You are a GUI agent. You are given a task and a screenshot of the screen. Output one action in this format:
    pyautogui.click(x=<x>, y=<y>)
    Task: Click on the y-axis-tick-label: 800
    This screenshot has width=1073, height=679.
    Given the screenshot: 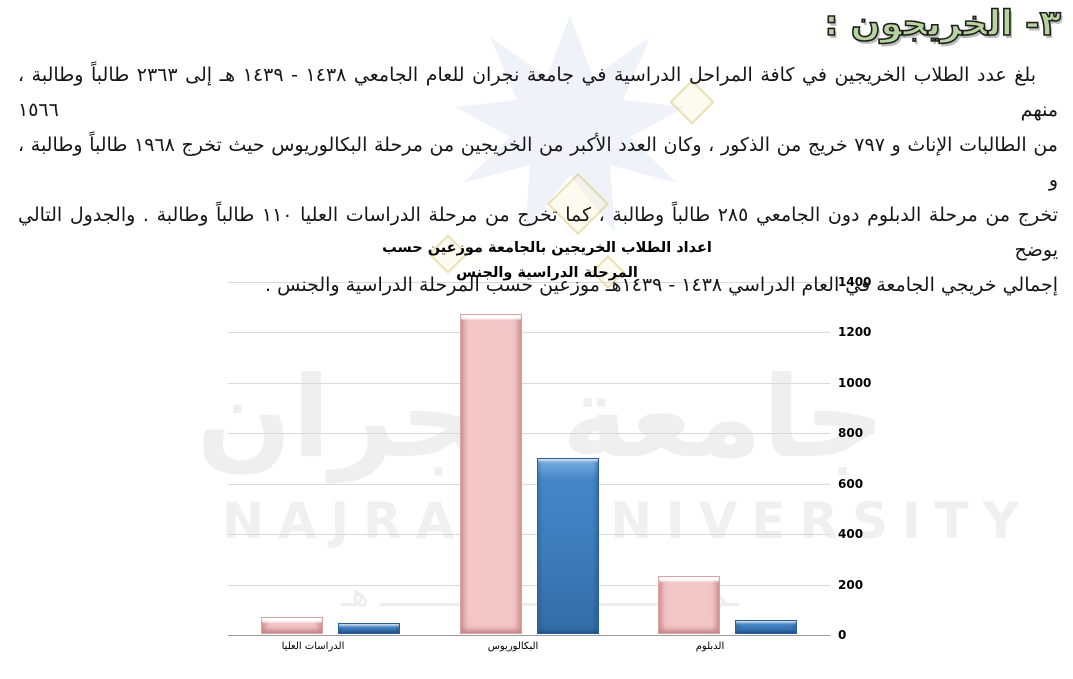 What is the action you would take?
    pyautogui.click(x=851, y=433)
    